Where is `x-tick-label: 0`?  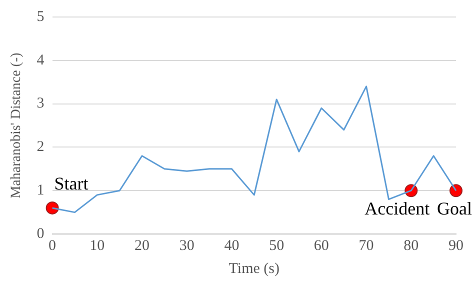 x-tick-label: 0 is located at coordinates (52, 246).